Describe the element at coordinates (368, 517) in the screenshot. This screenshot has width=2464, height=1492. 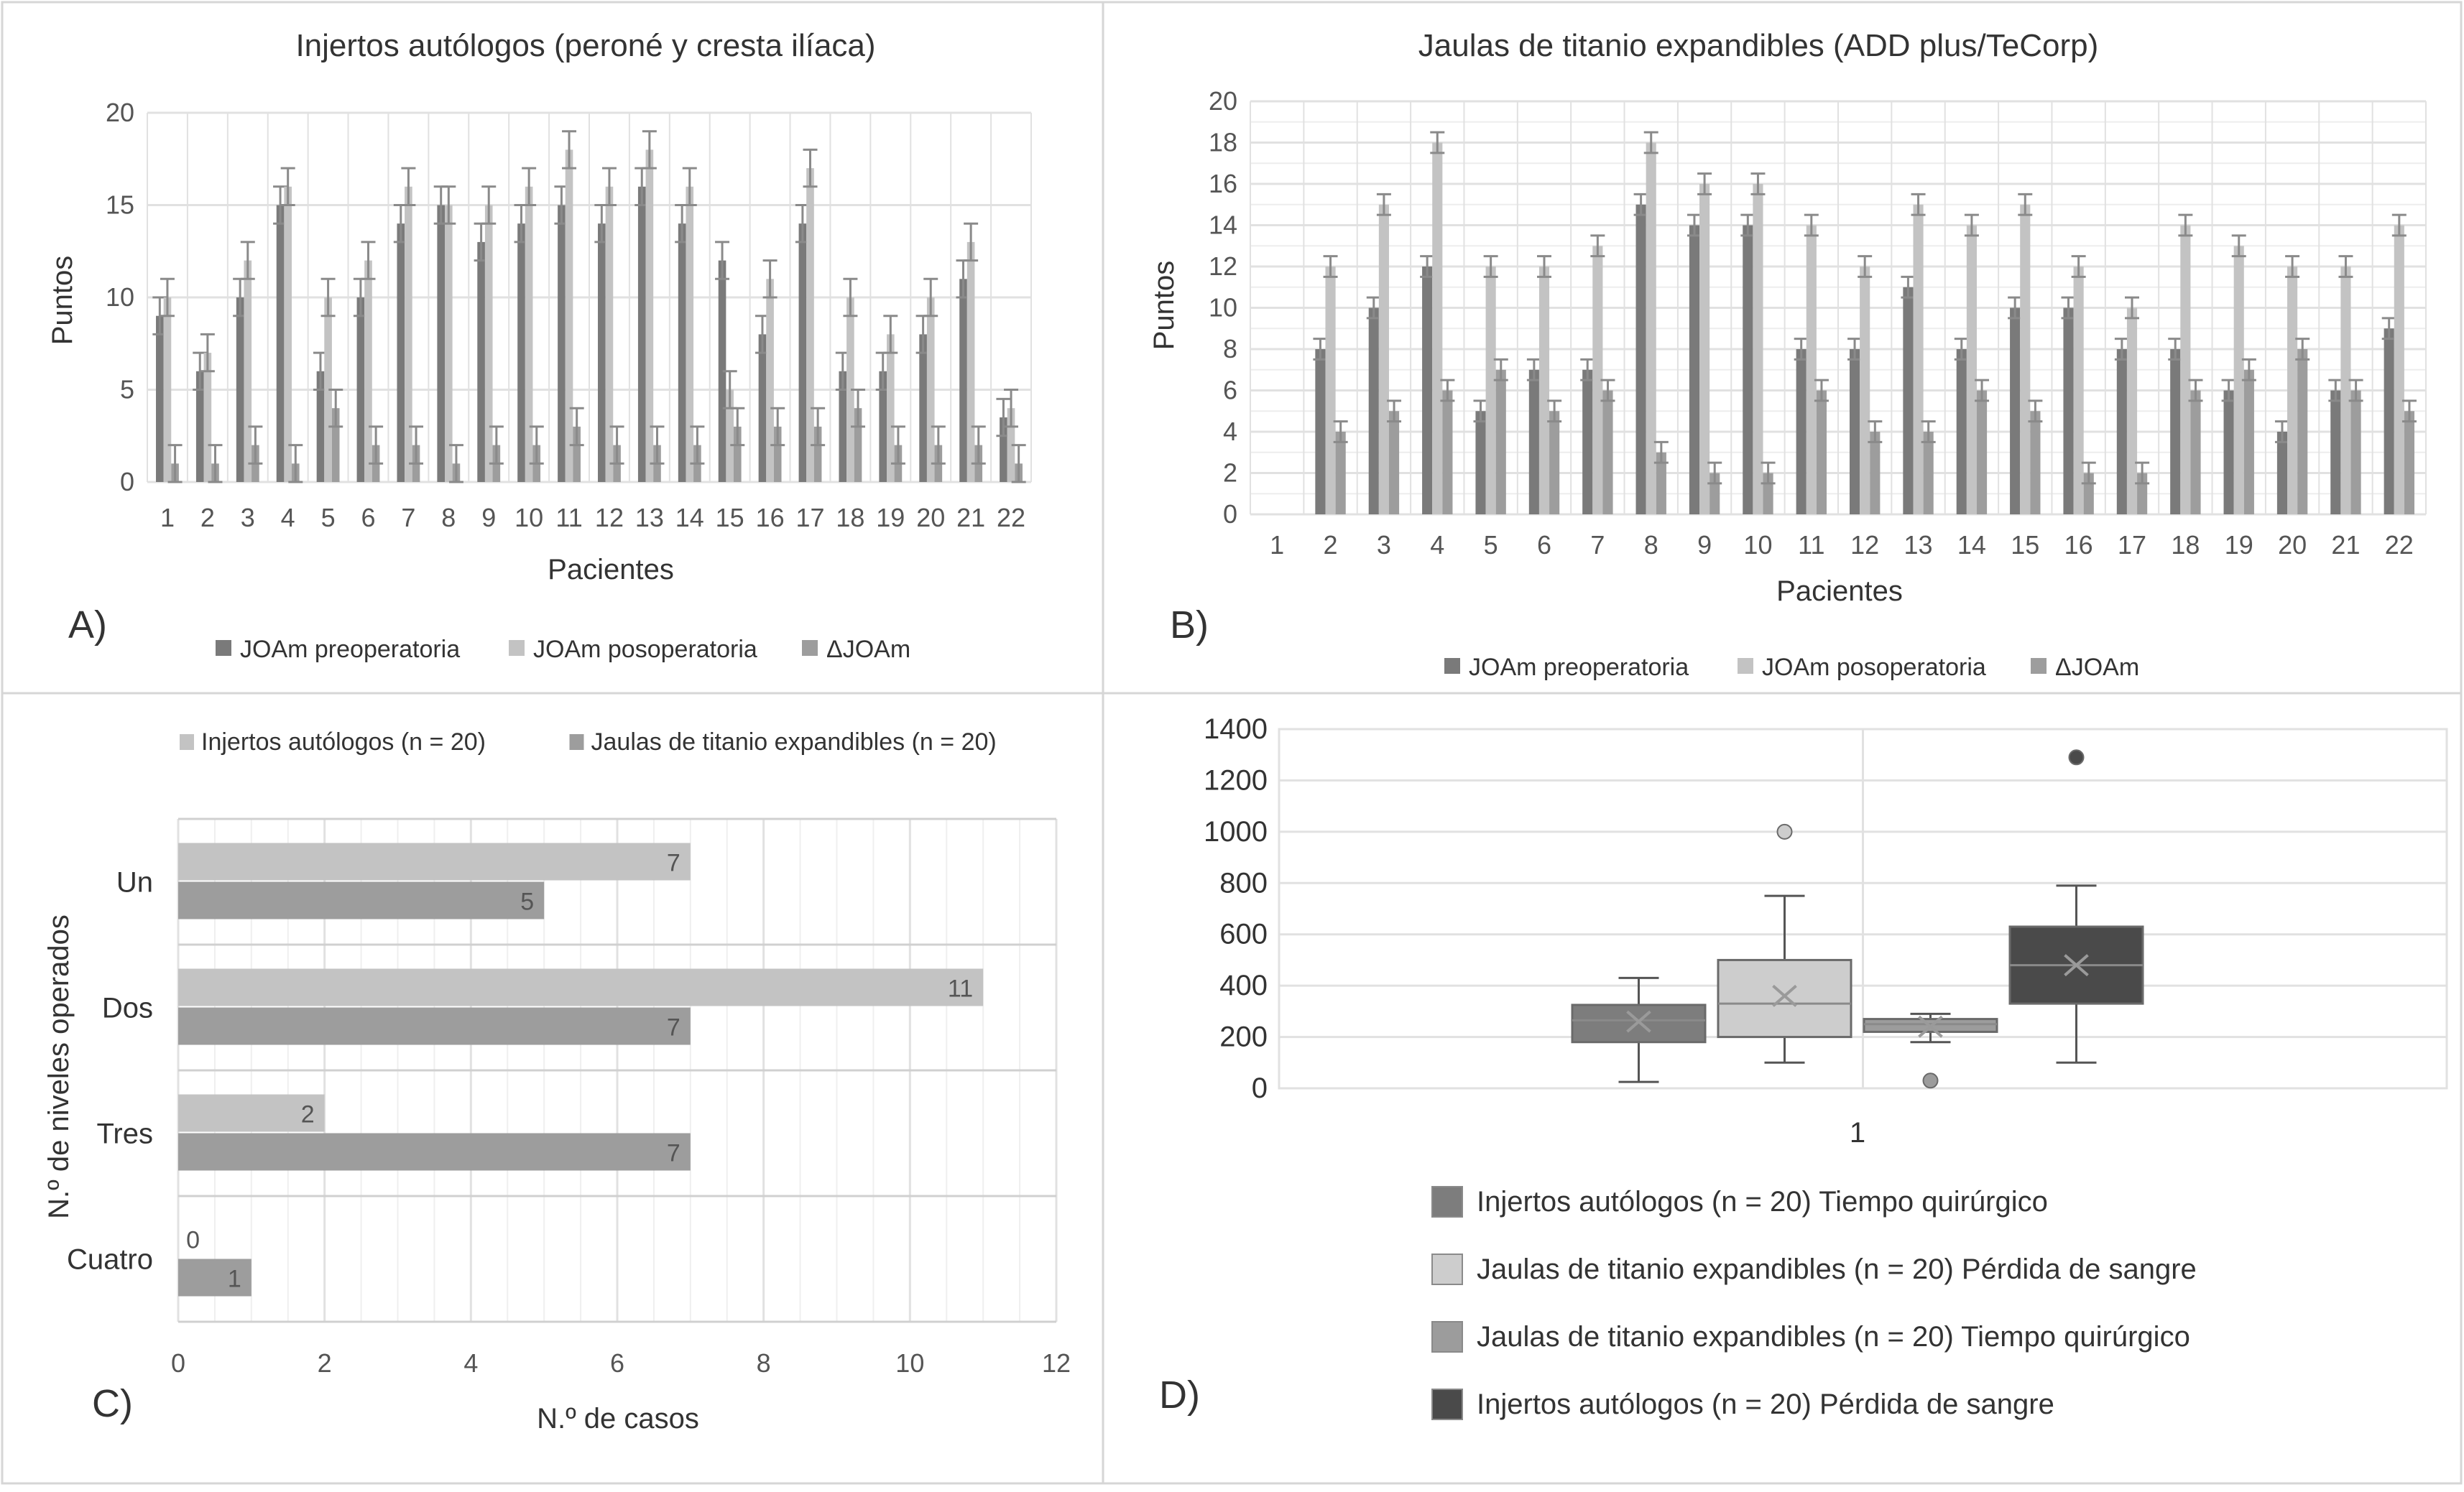
I see `x-tick-label: 6` at that location.